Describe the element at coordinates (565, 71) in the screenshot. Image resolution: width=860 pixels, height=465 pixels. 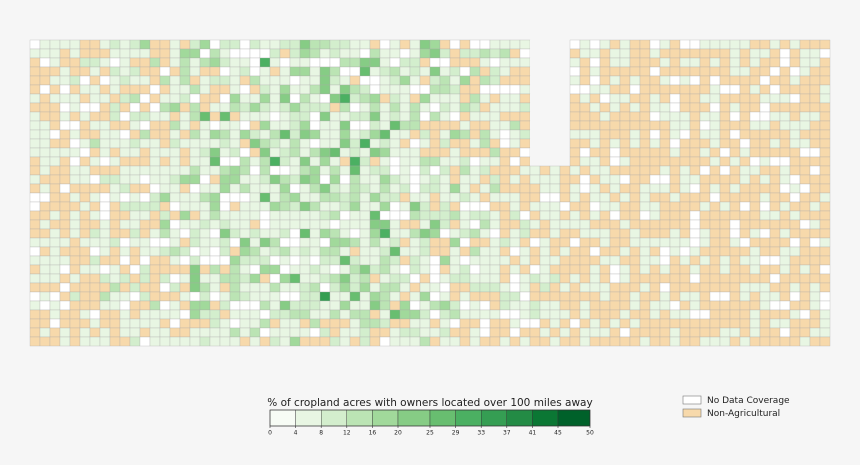
I see `lake` at that location.